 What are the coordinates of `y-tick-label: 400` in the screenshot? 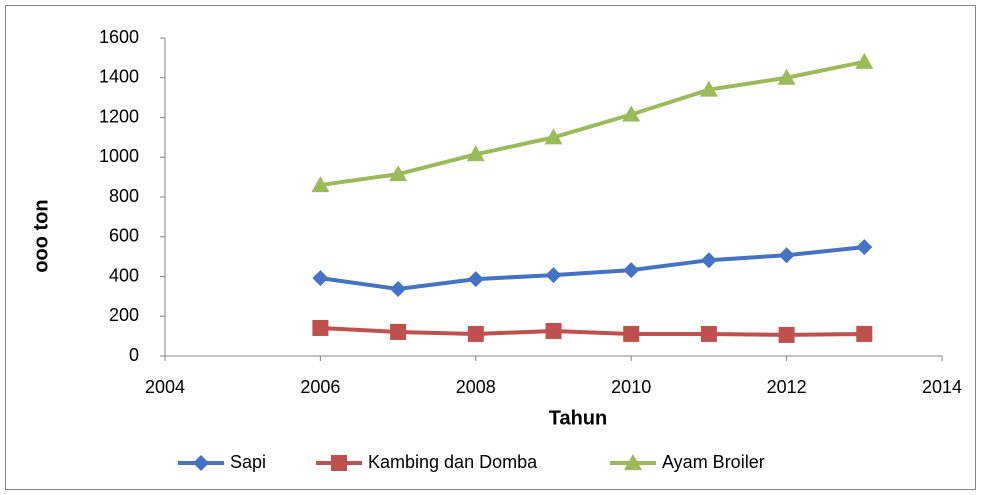 It's located at (124, 275).